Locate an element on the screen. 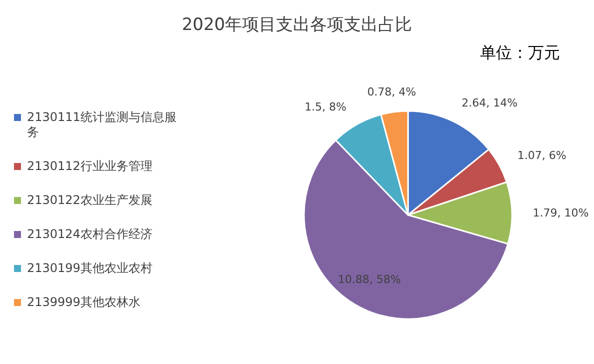 The image size is (594, 364). data-label: 1.79, 10% is located at coordinates (560, 213).